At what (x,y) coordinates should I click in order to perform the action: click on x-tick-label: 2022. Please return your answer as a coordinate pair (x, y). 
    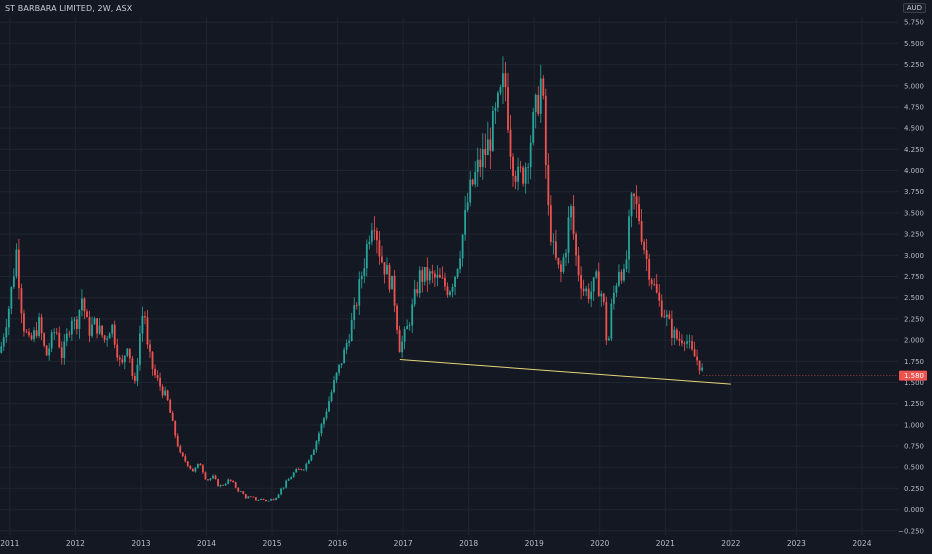
    Looking at the image, I should click on (730, 543).